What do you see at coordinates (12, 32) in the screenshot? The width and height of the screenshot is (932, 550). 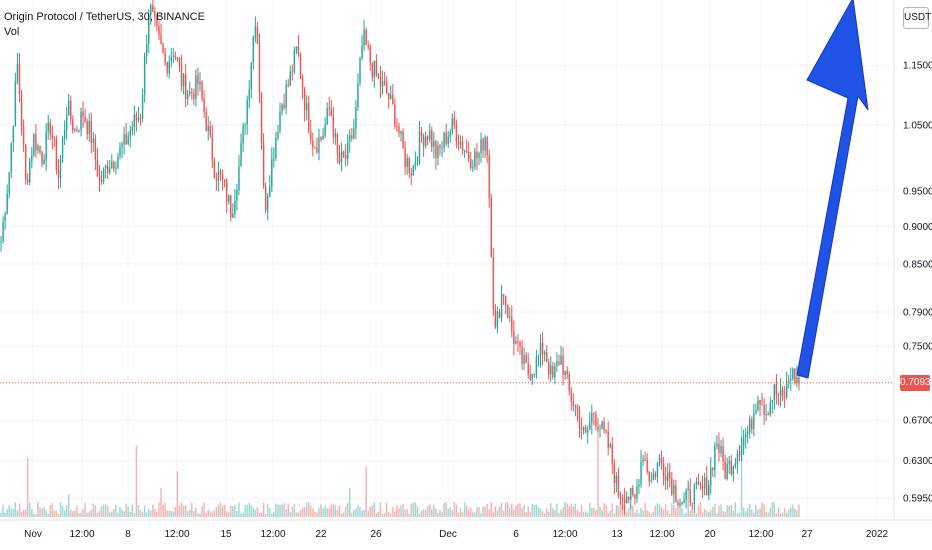 I see `volume-label: Vol` at bounding box center [12, 32].